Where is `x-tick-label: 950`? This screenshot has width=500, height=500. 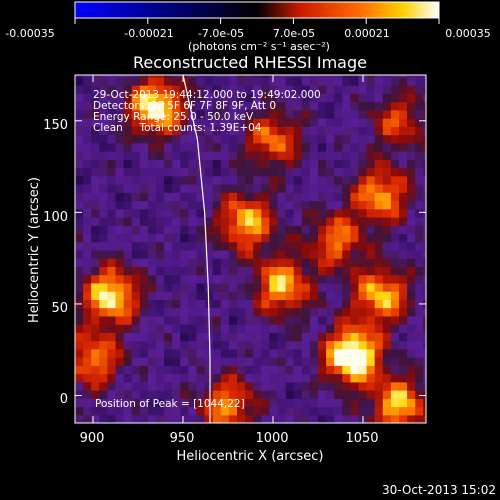
x-tick-label: 950 is located at coordinates (182, 438).